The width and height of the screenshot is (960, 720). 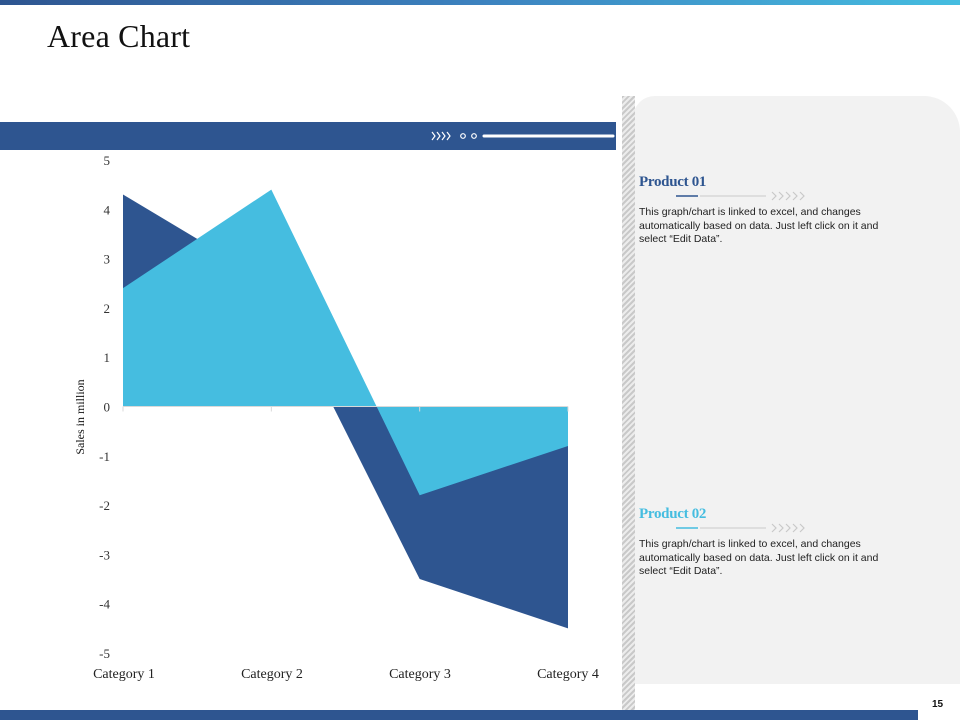 What do you see at coordinates (308, 136) in the screenshot?
I see `header-band` at bounding box center [308, 136].